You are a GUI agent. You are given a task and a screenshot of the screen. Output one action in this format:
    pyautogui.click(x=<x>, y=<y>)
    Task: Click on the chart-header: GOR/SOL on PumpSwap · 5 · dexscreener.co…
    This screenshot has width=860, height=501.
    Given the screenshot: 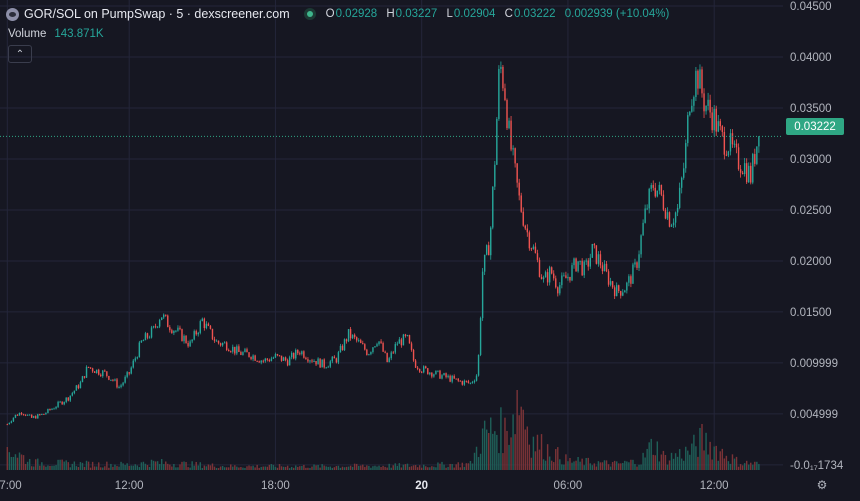 What is the action you would take?
    pyautogui.click(x=340, y=14)
    